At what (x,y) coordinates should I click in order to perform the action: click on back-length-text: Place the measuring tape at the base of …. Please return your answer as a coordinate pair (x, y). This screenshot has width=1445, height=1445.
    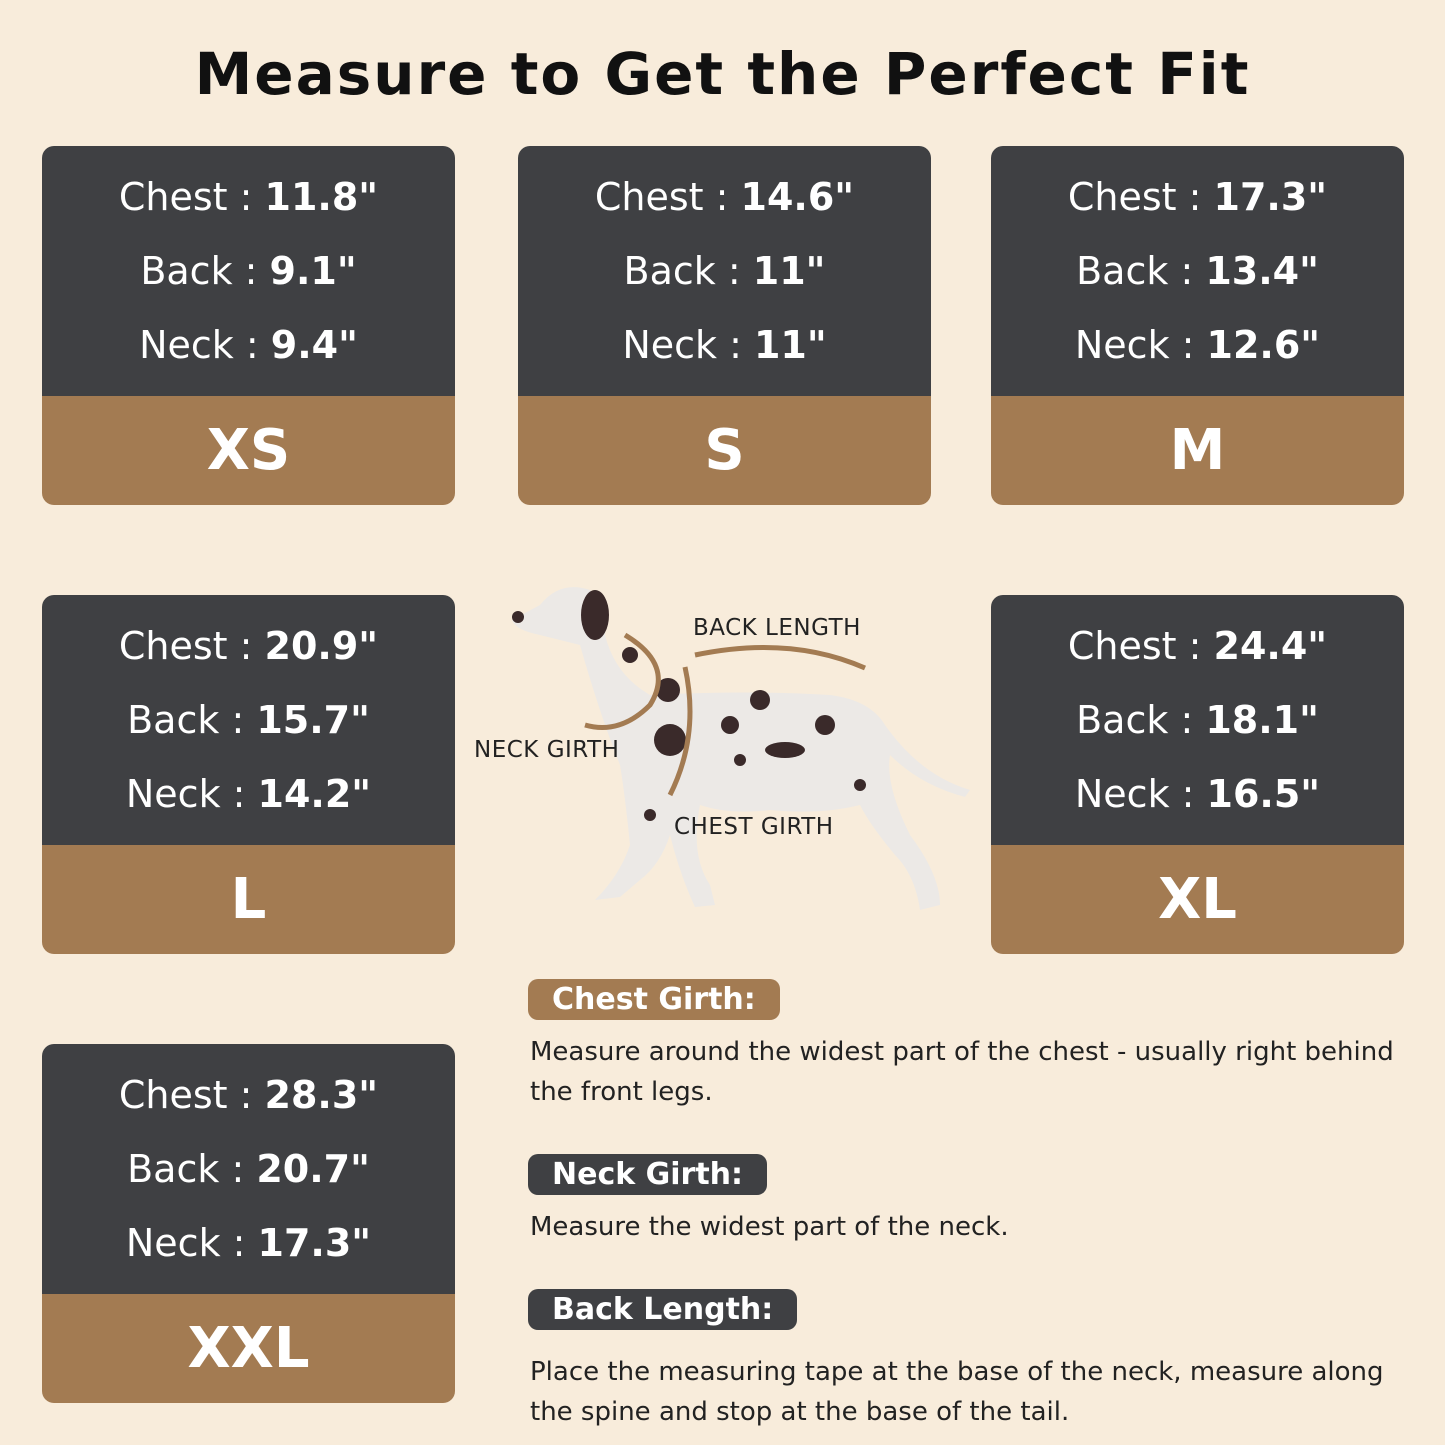
    Looking at the image, I should click on (957, 1392).